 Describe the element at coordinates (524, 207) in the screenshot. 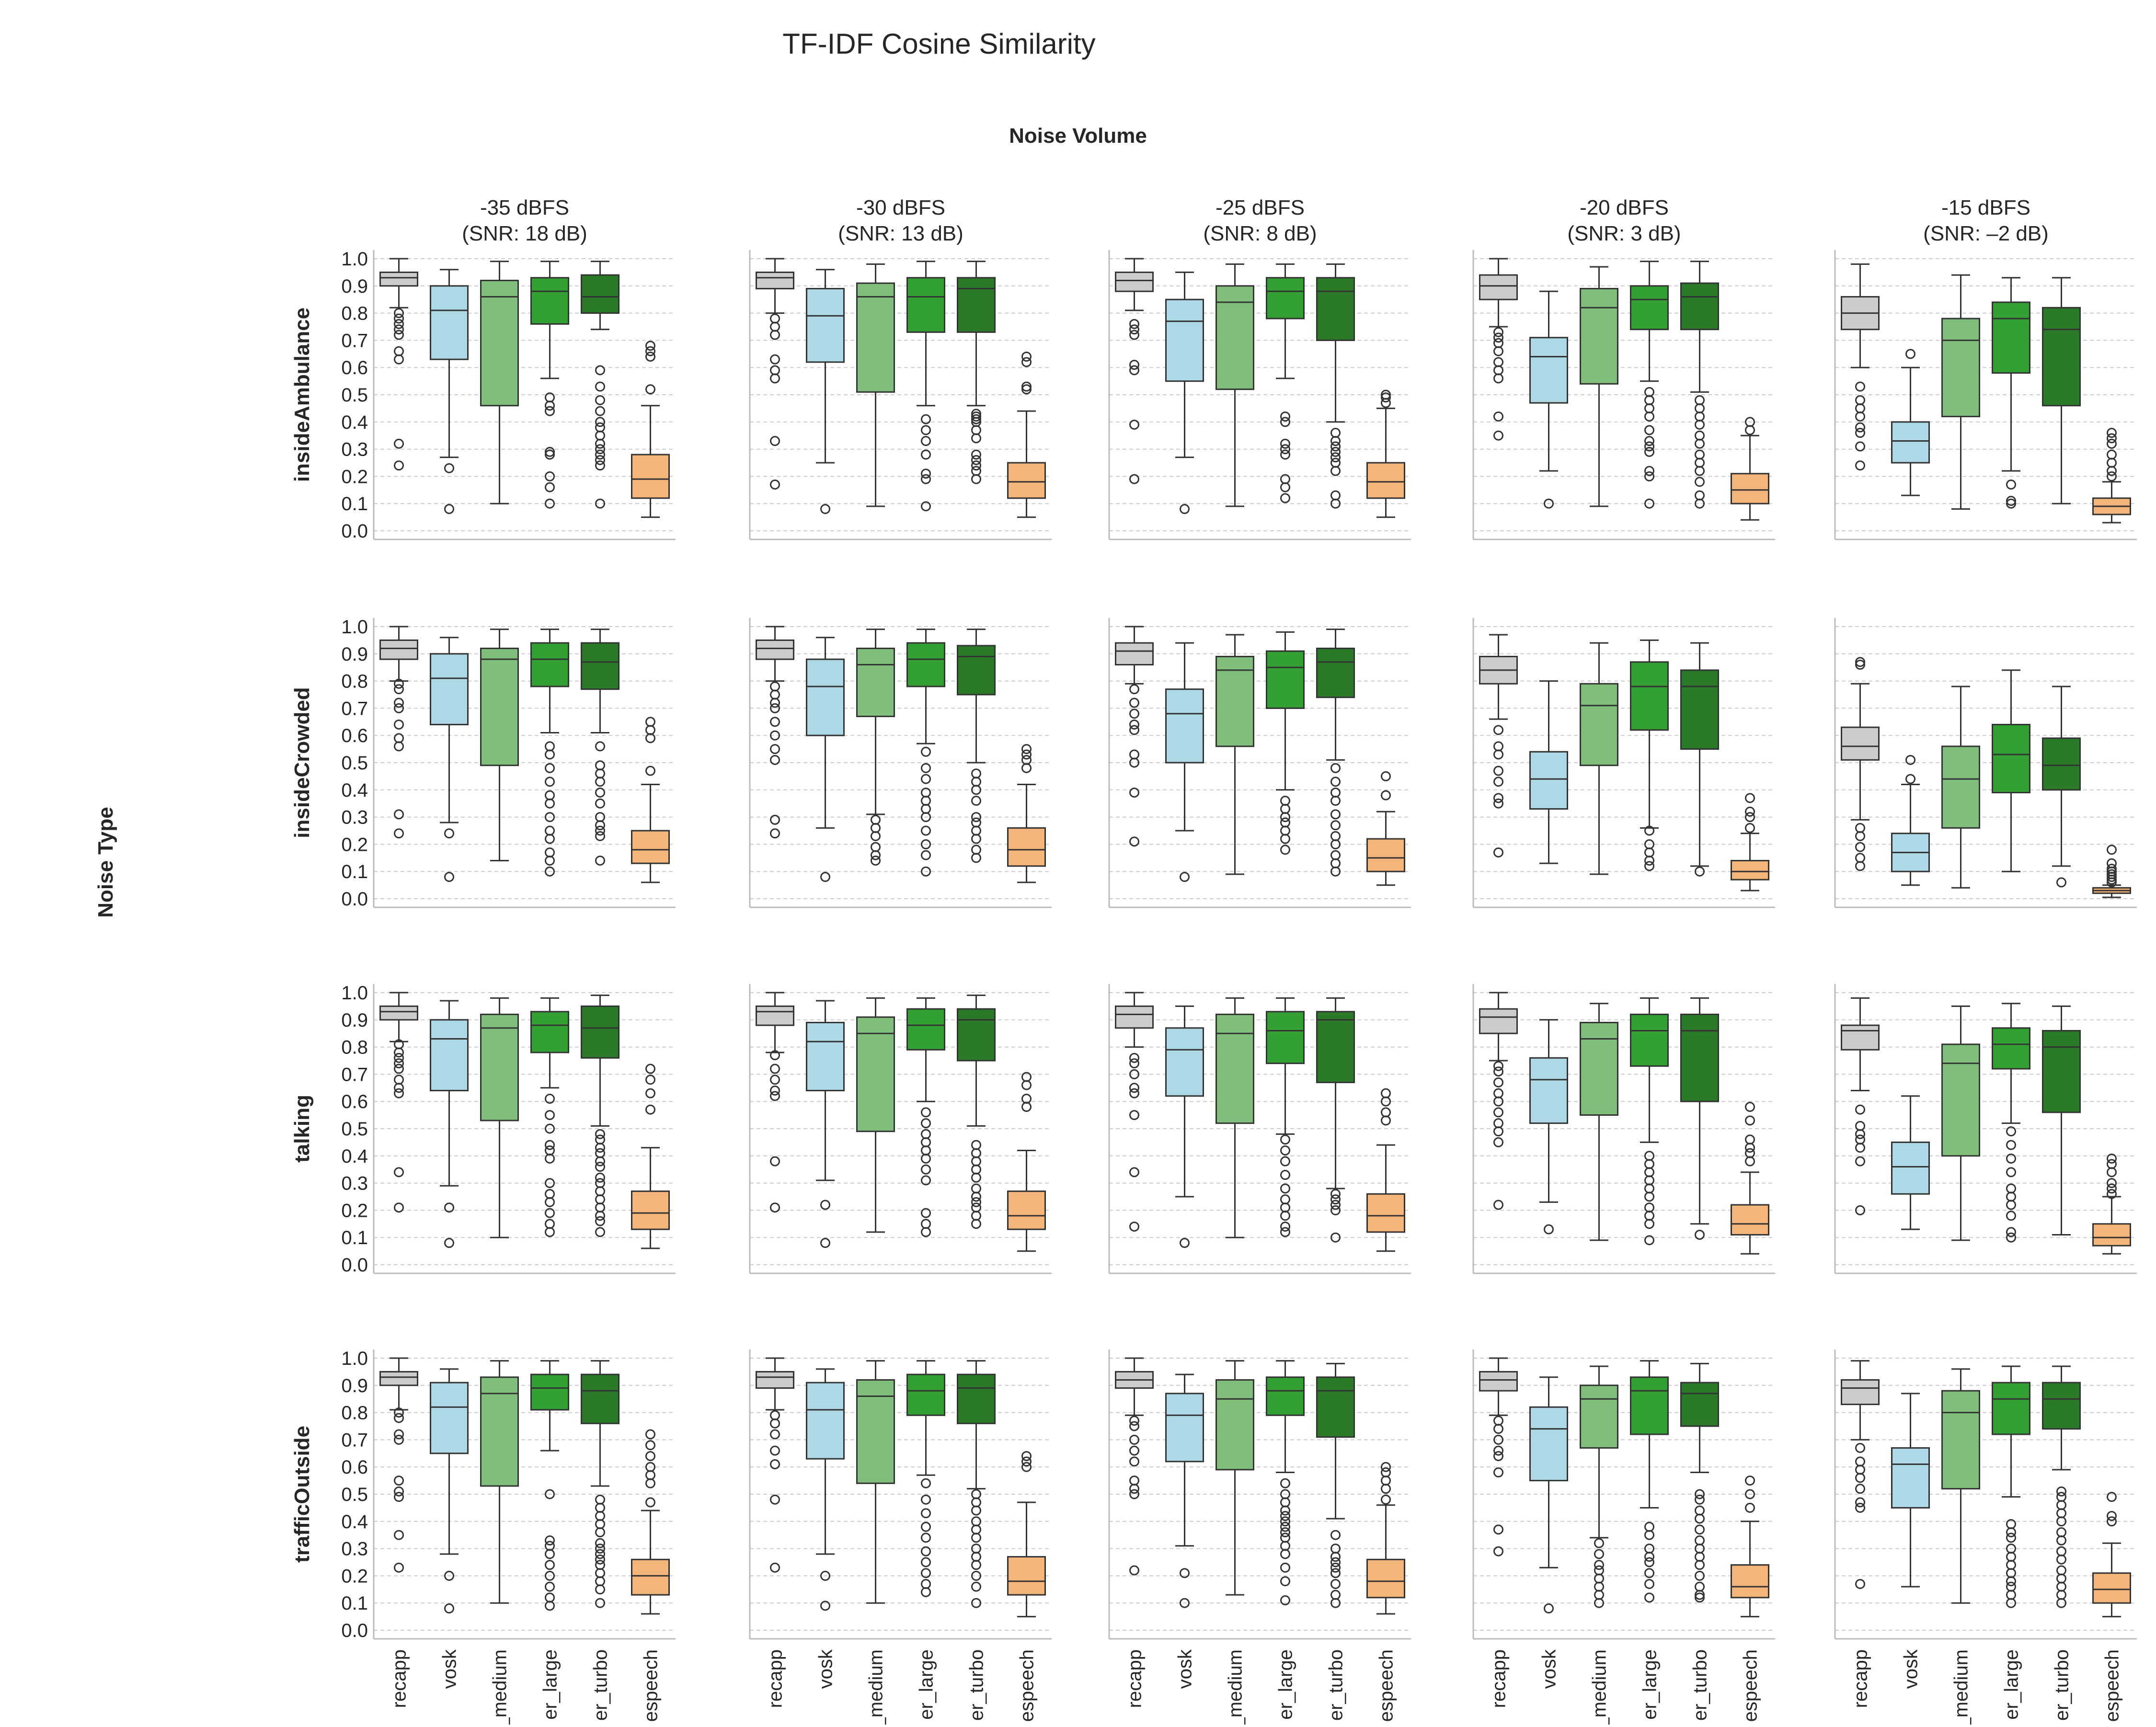

I see `column-header-line1: -35 dBFS` at that location.